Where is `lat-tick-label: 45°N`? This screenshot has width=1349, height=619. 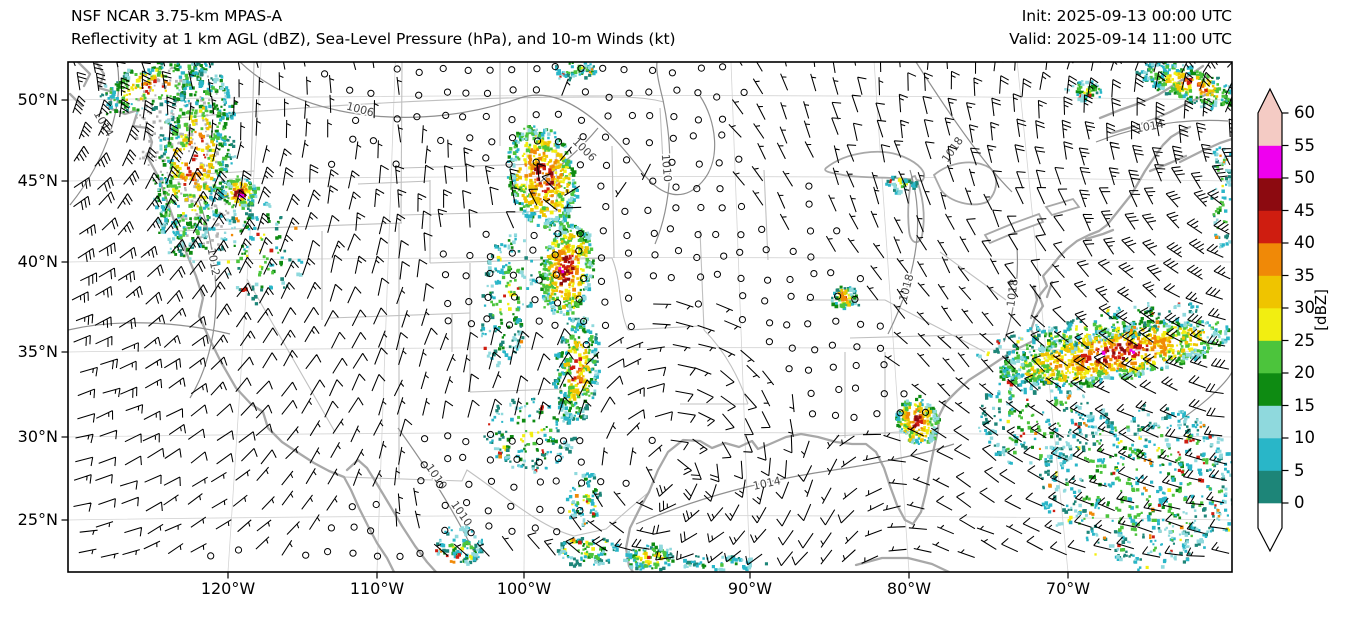 lat-tick-label: 45°N is located at coordinates (37, 180).